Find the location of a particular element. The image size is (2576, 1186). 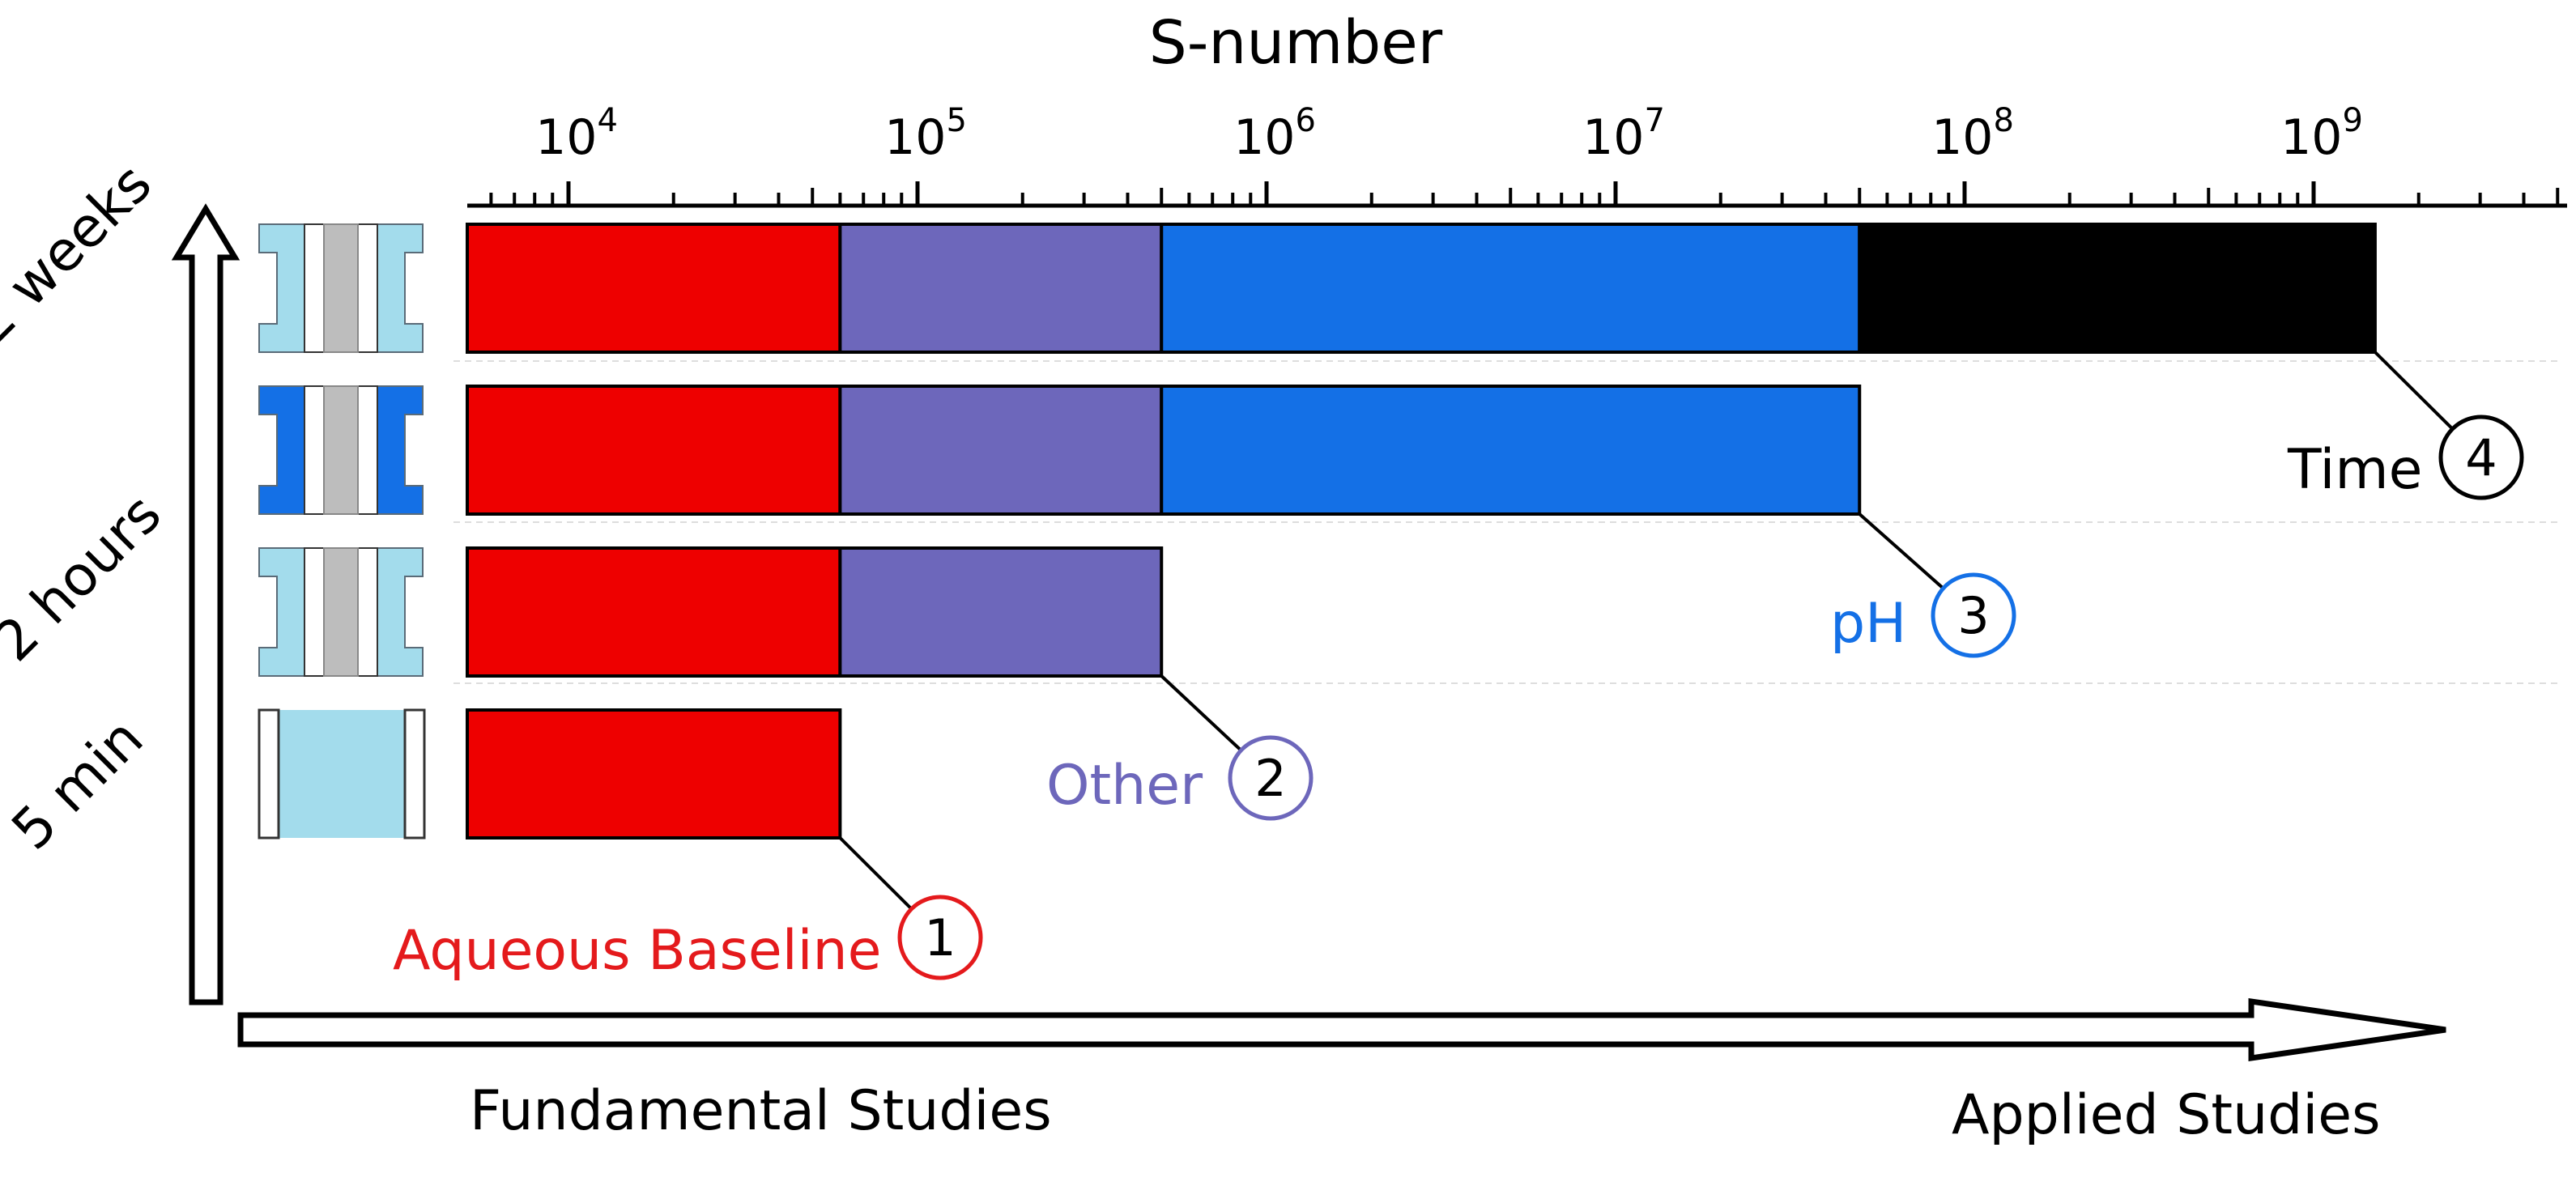

x-tick-label: 10⁸ is located at coordinates (1972, 134).